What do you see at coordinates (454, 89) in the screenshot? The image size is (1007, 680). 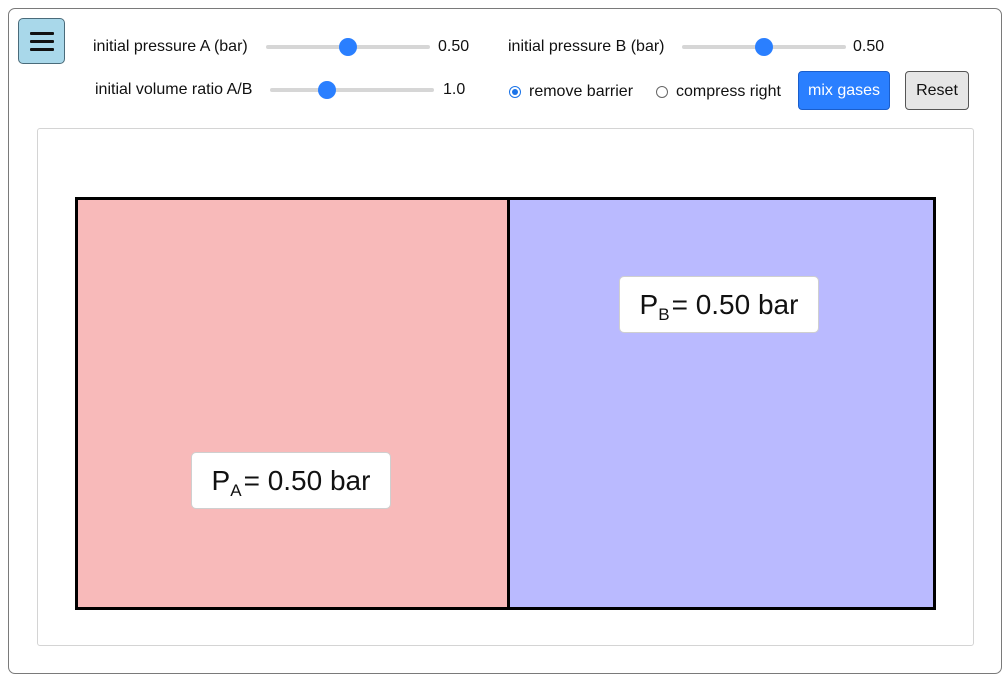 I see `volume-ratio-value: 1.0` at bounding box center [454, 89].